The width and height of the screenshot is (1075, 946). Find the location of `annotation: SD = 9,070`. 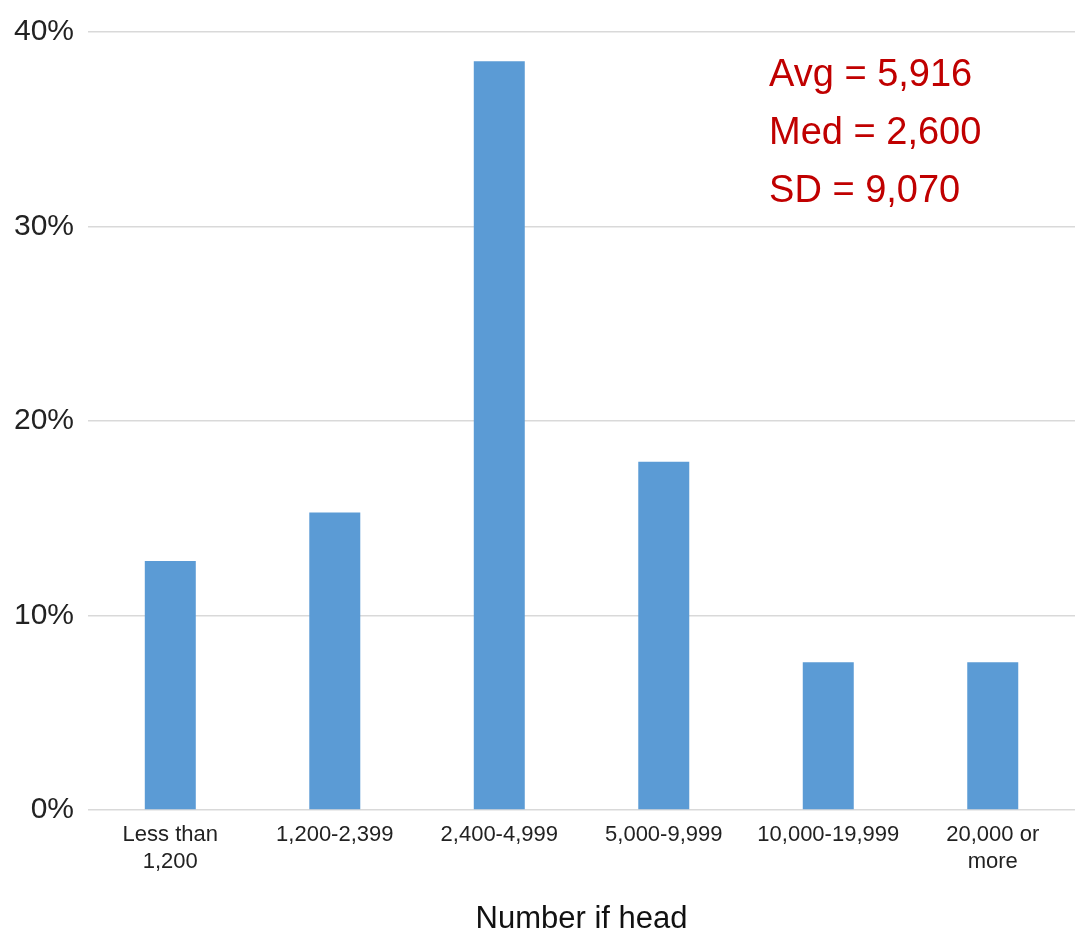

annotation: SD = 9,070 is located at coordinates (865, 189).